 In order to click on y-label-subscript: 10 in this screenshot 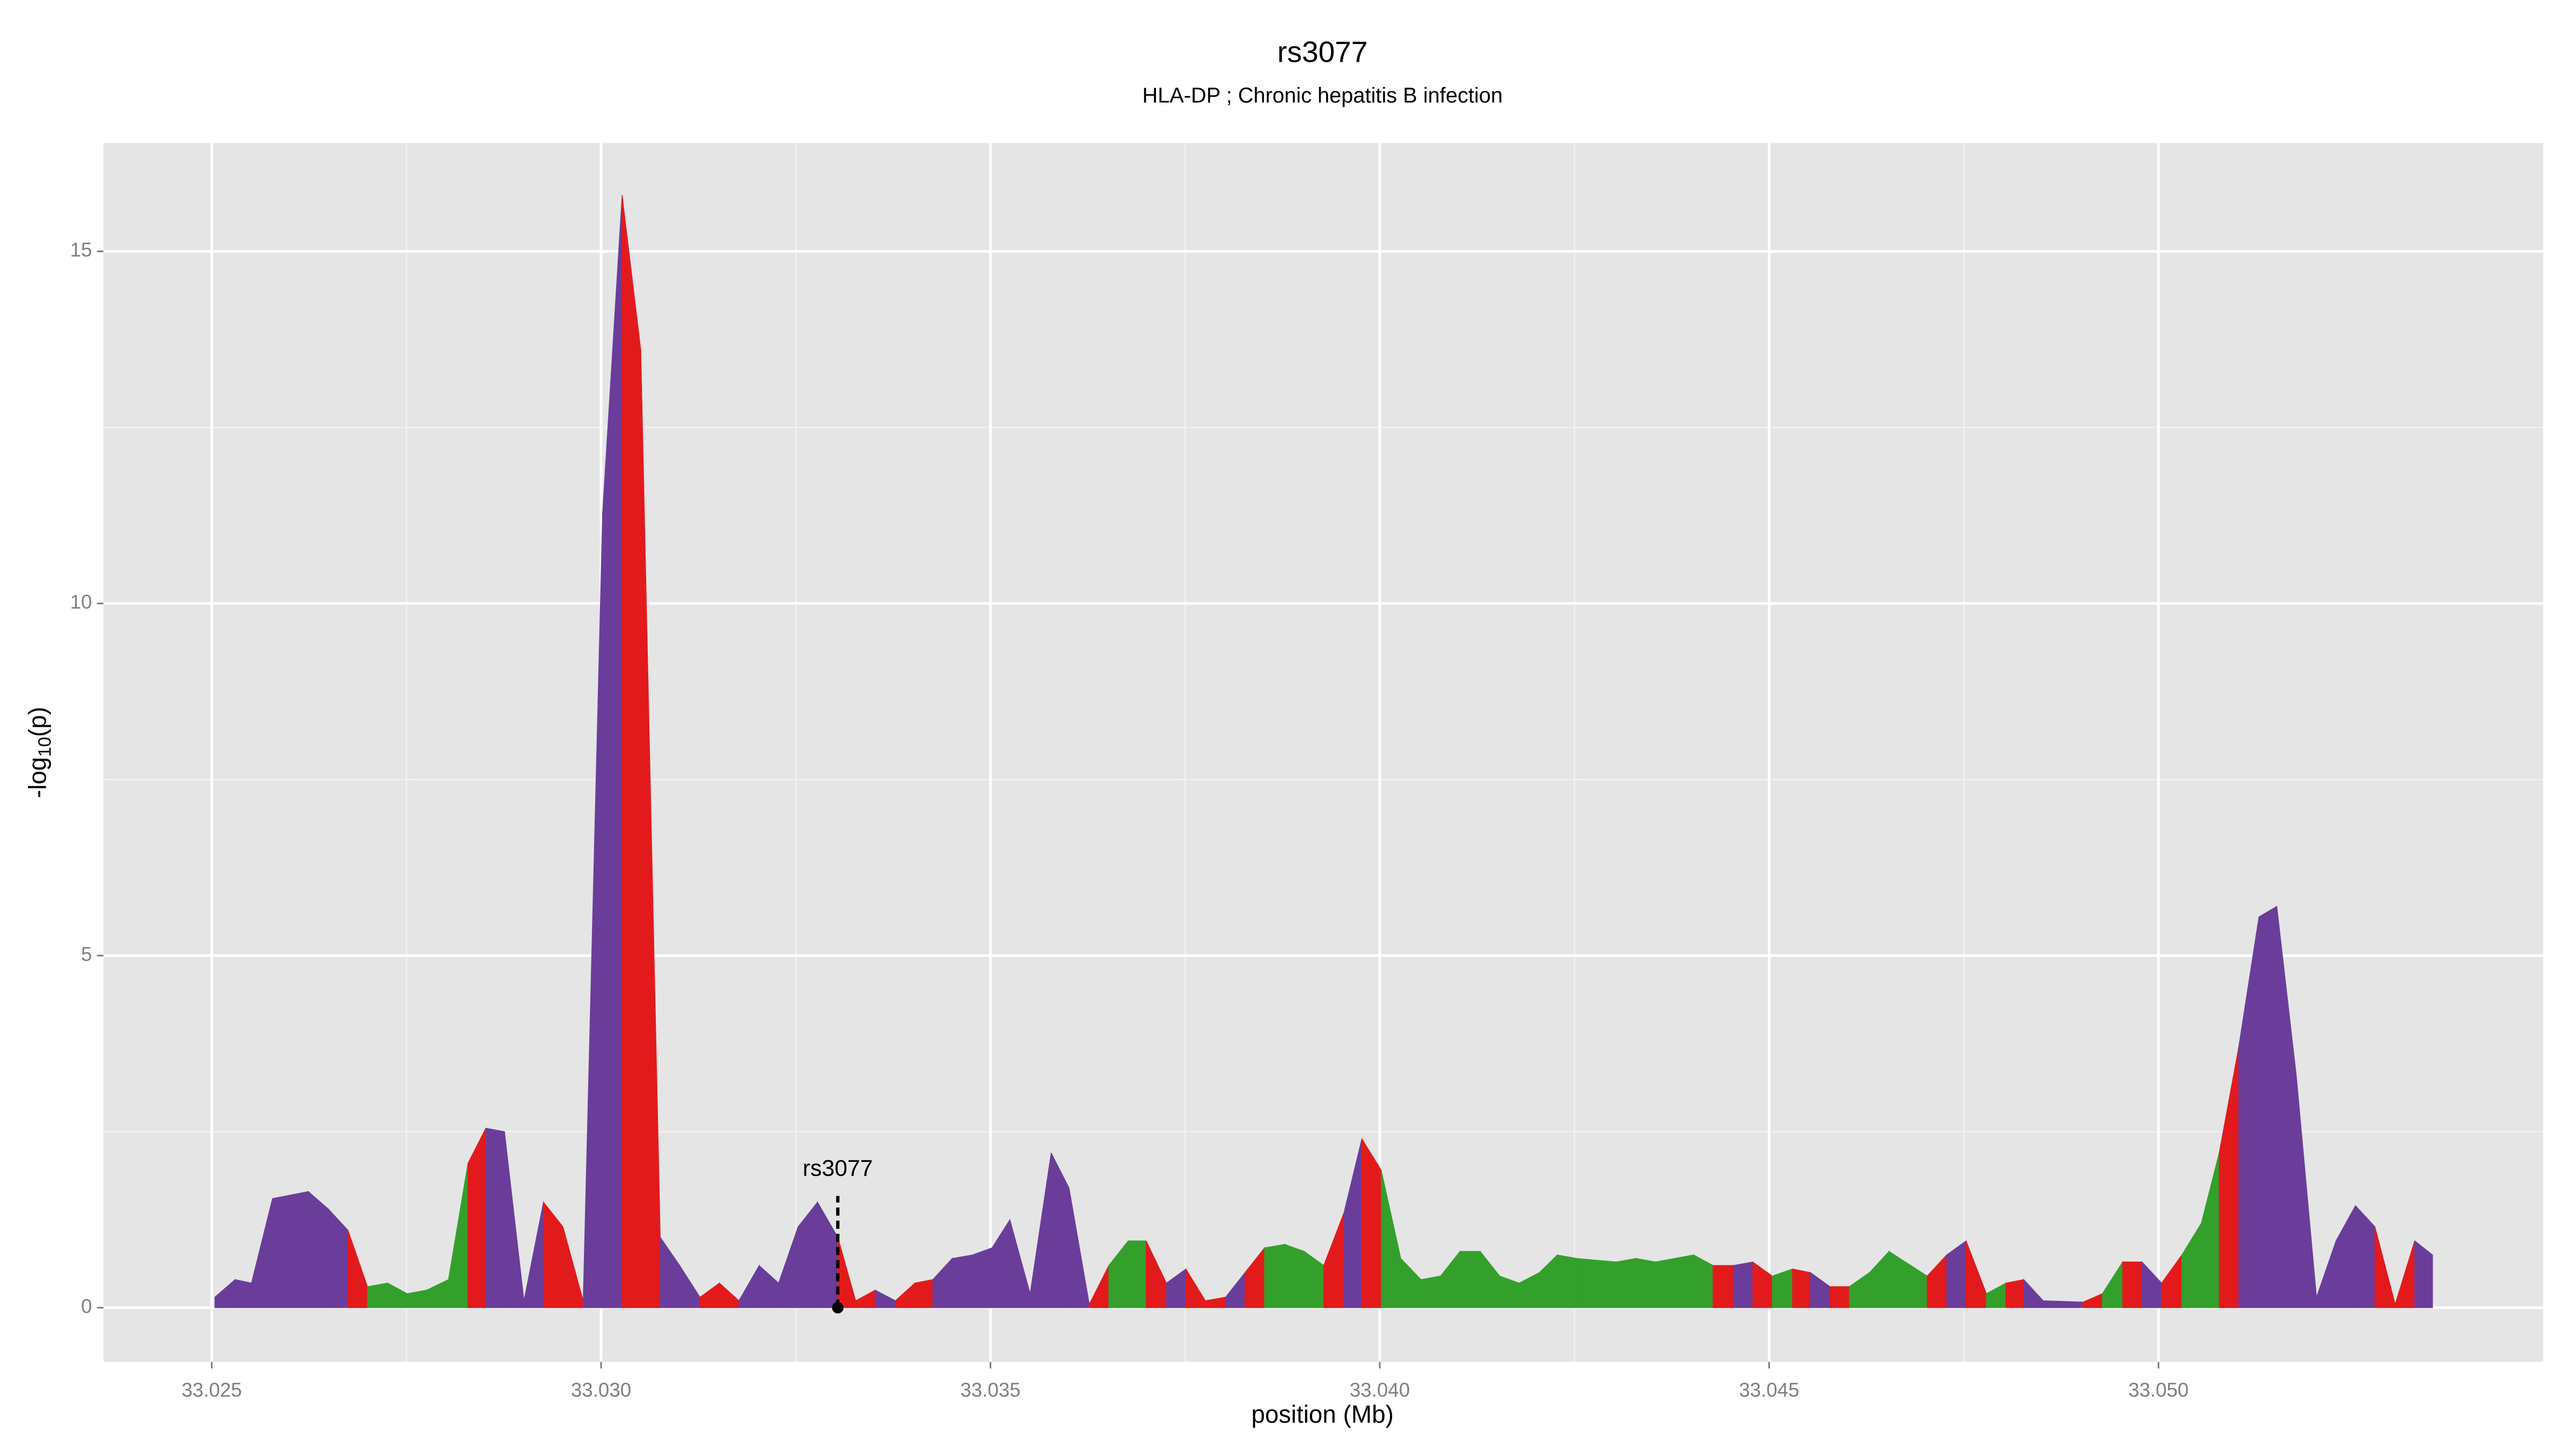, I will do `click(45, 747)`.